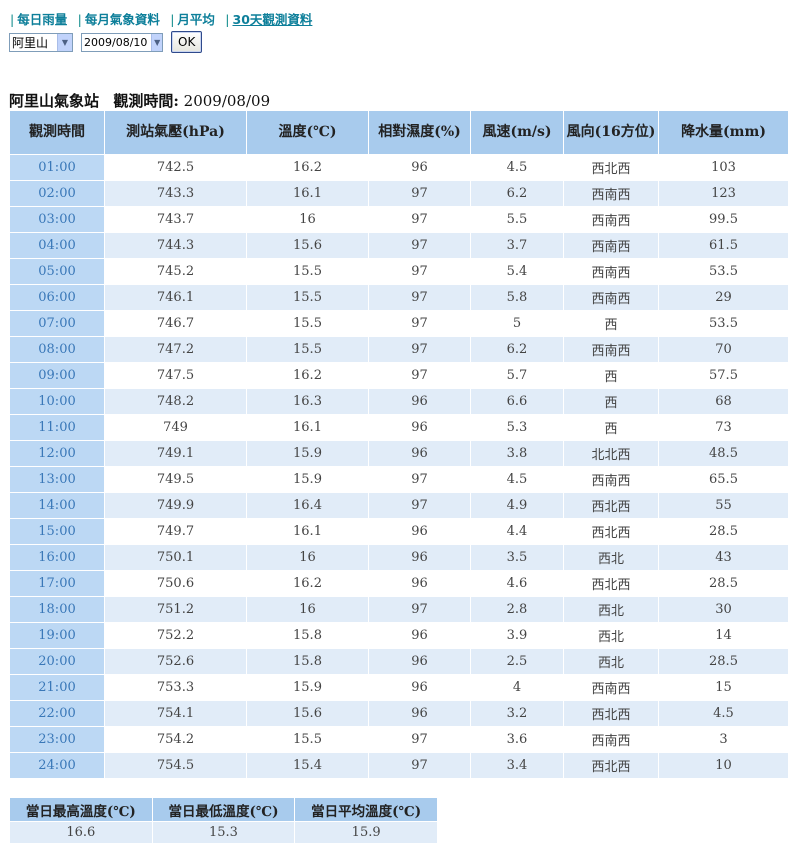 This screenshot has width=797, height=854. Describe the element at coordinates (723, 531) in the screenshot. I see `cell-precipitation: 28.5` at that location.